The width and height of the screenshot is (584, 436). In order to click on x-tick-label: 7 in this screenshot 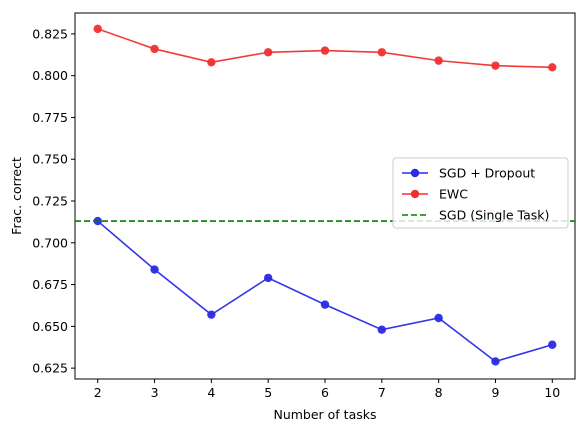, I will do `click(382, 392)`.